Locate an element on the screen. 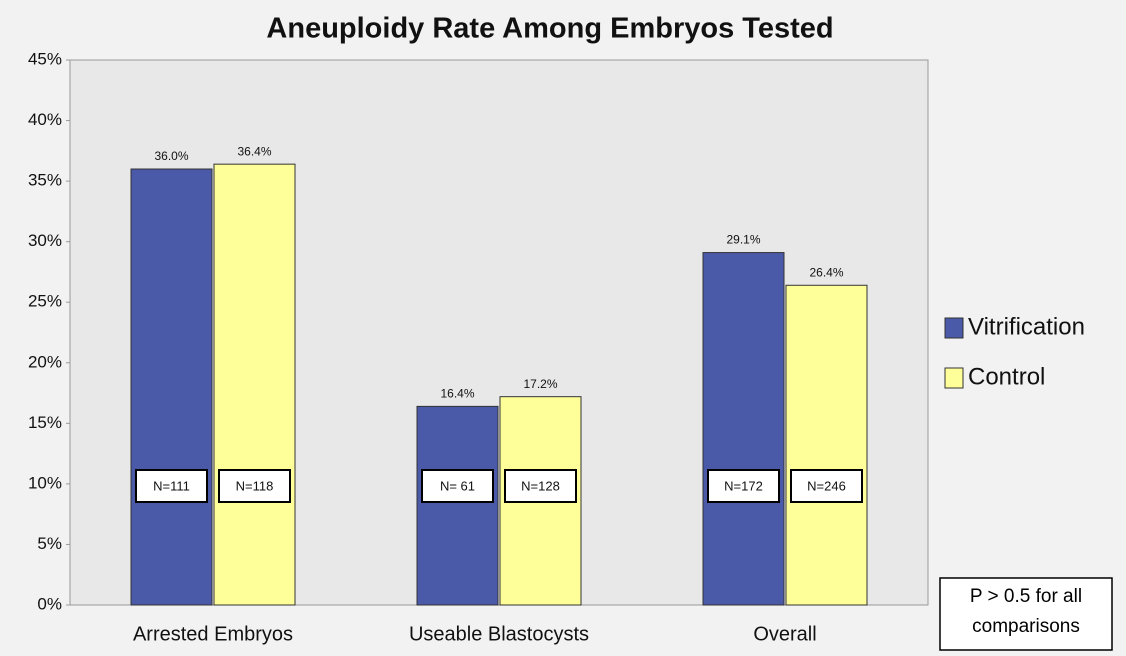 Image resolution: width=1126 pixels, height=656 pixels. n-label: N=246 is located at coordinates (826, 485).